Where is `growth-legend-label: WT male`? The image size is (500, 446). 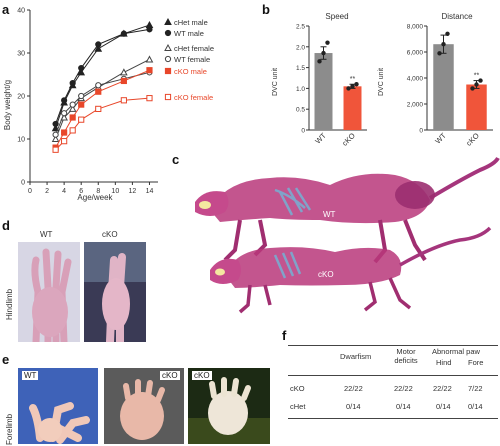
growth-legend-label: WT male is located at coordinates (189, 33).